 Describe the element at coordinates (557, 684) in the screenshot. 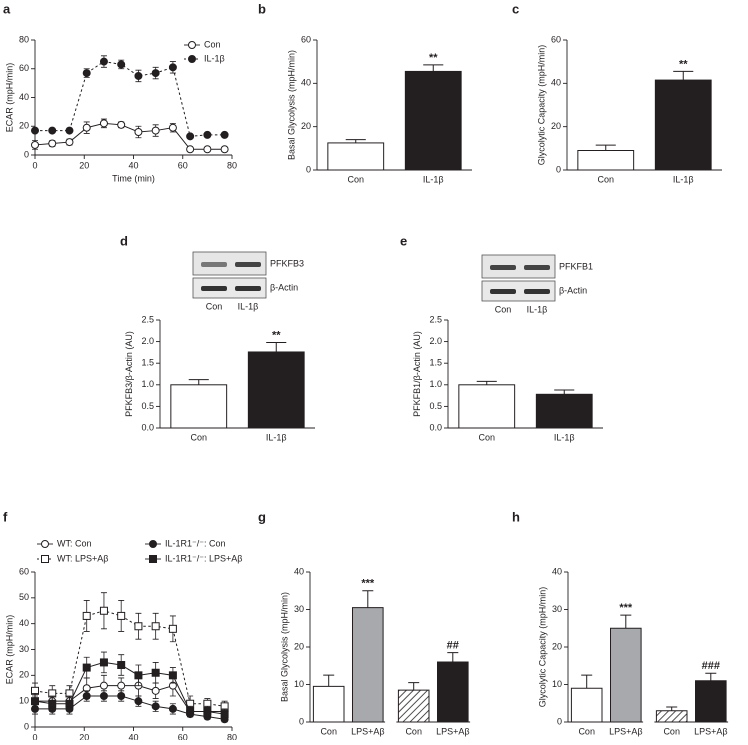

I see `y-tick-label: 10` at that location.